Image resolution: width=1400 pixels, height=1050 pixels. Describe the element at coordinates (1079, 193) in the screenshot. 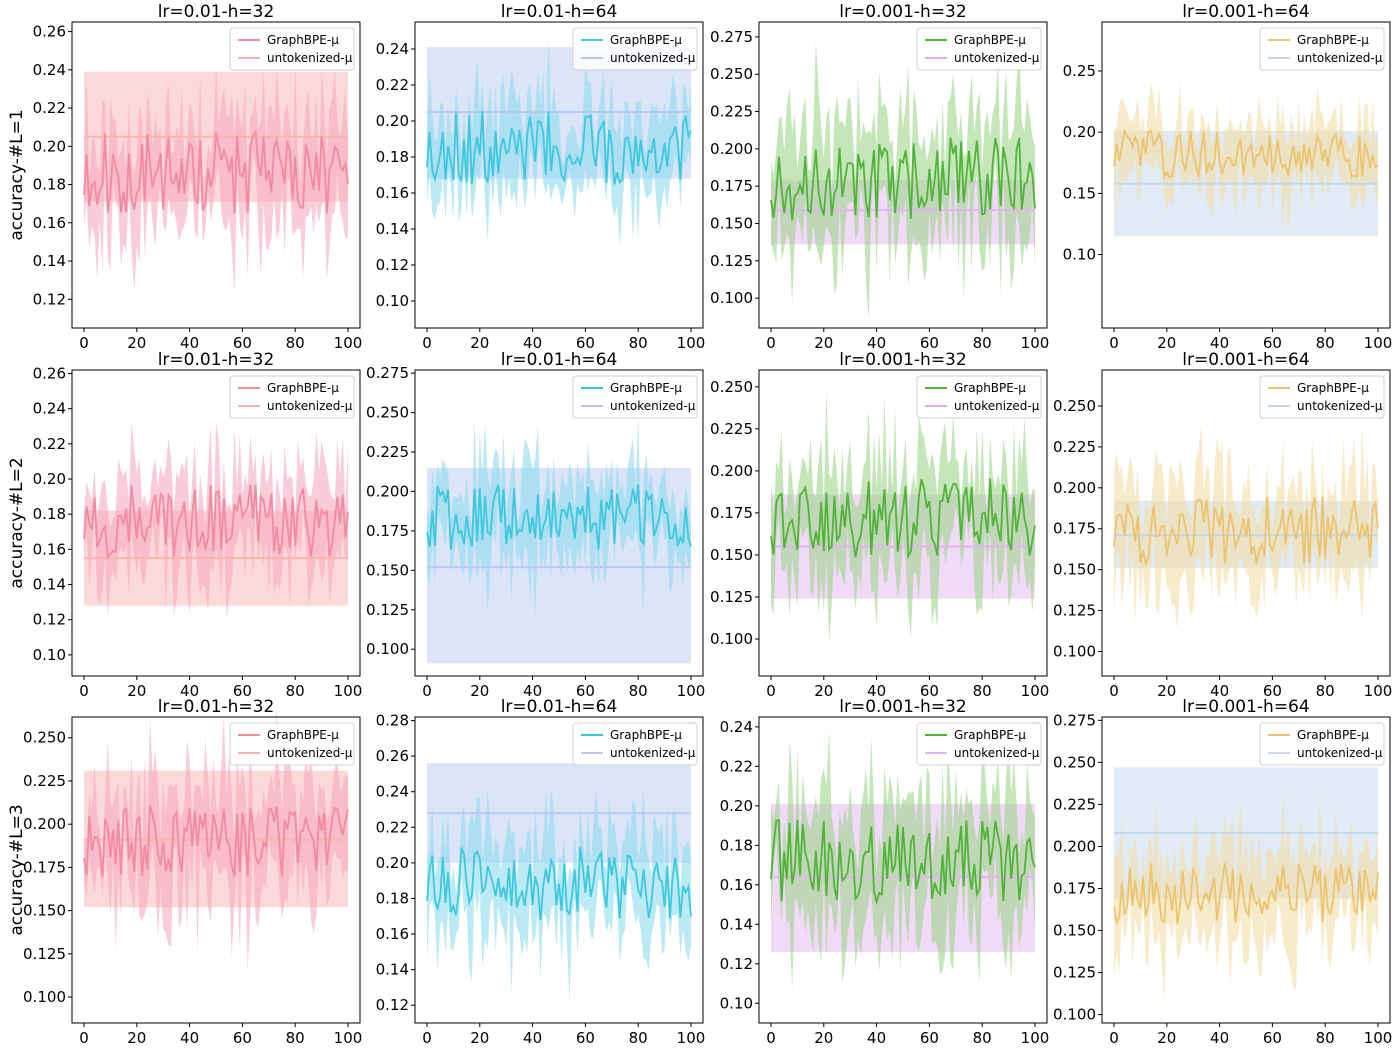

I see `y-tick-label: 0.15` at that location.